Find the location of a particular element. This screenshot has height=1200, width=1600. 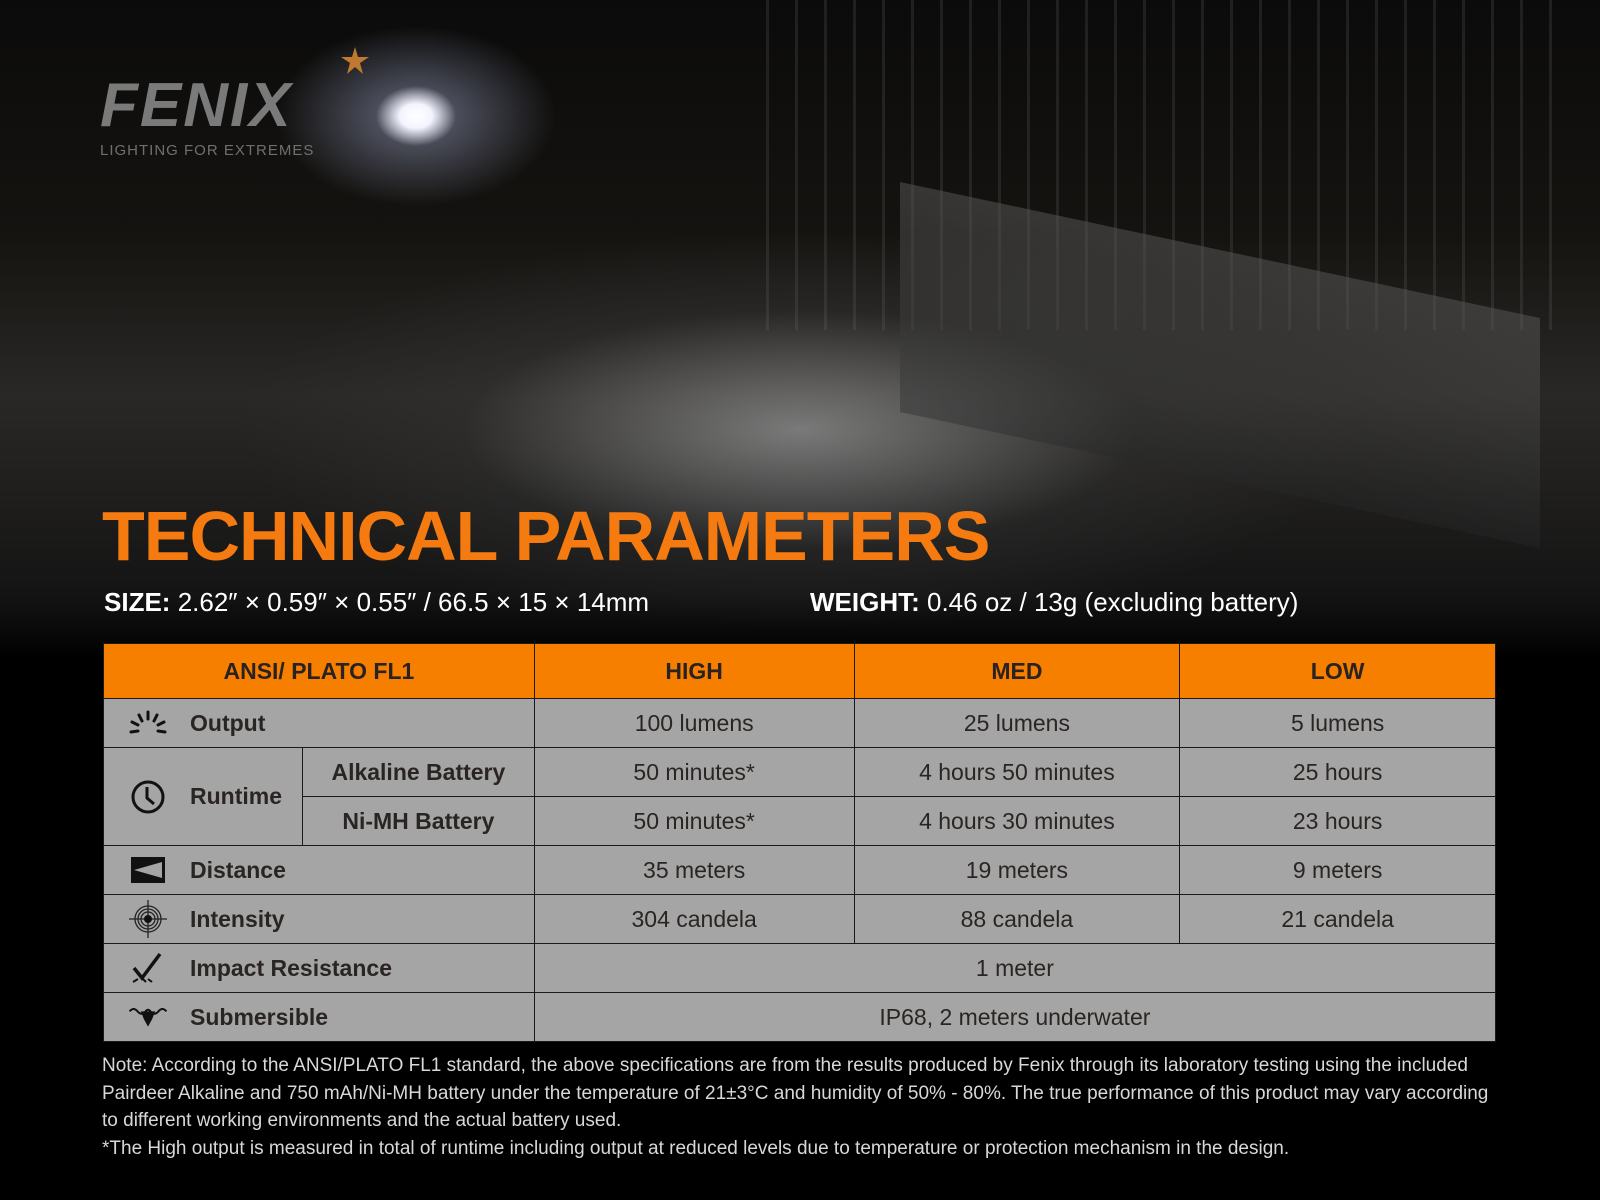

impact-icon is located at coordinates (148, 968).